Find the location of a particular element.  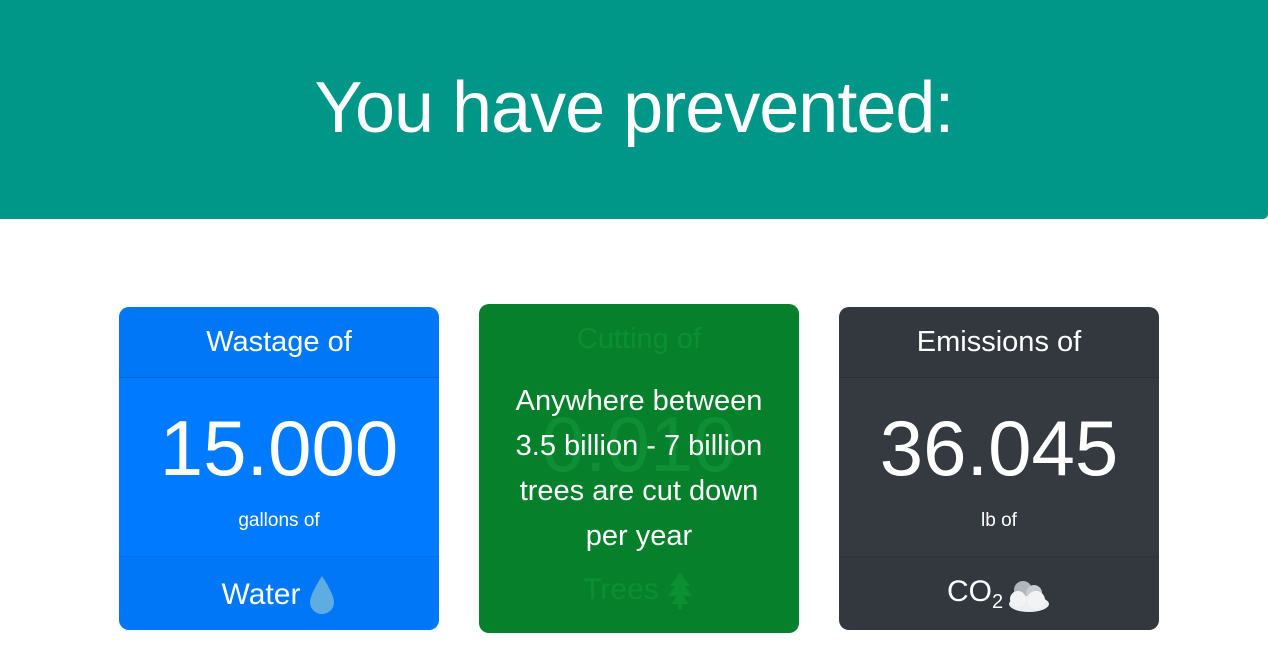

water-value: 15.000 is located at coordinates (279, 448).